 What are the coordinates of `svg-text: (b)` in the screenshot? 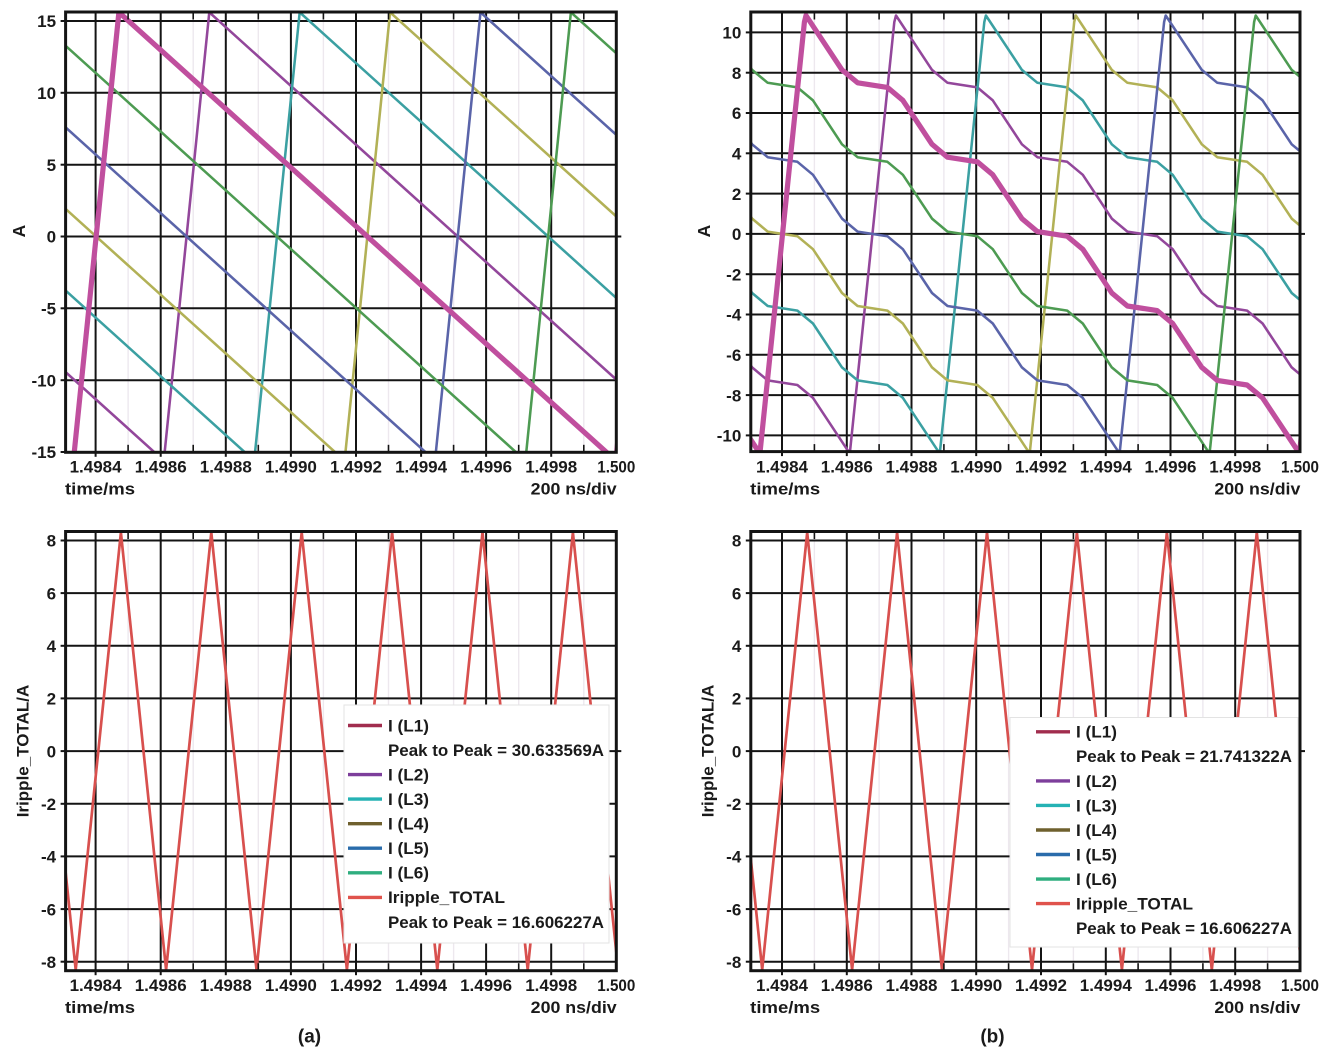 It's located at (992, 1037).